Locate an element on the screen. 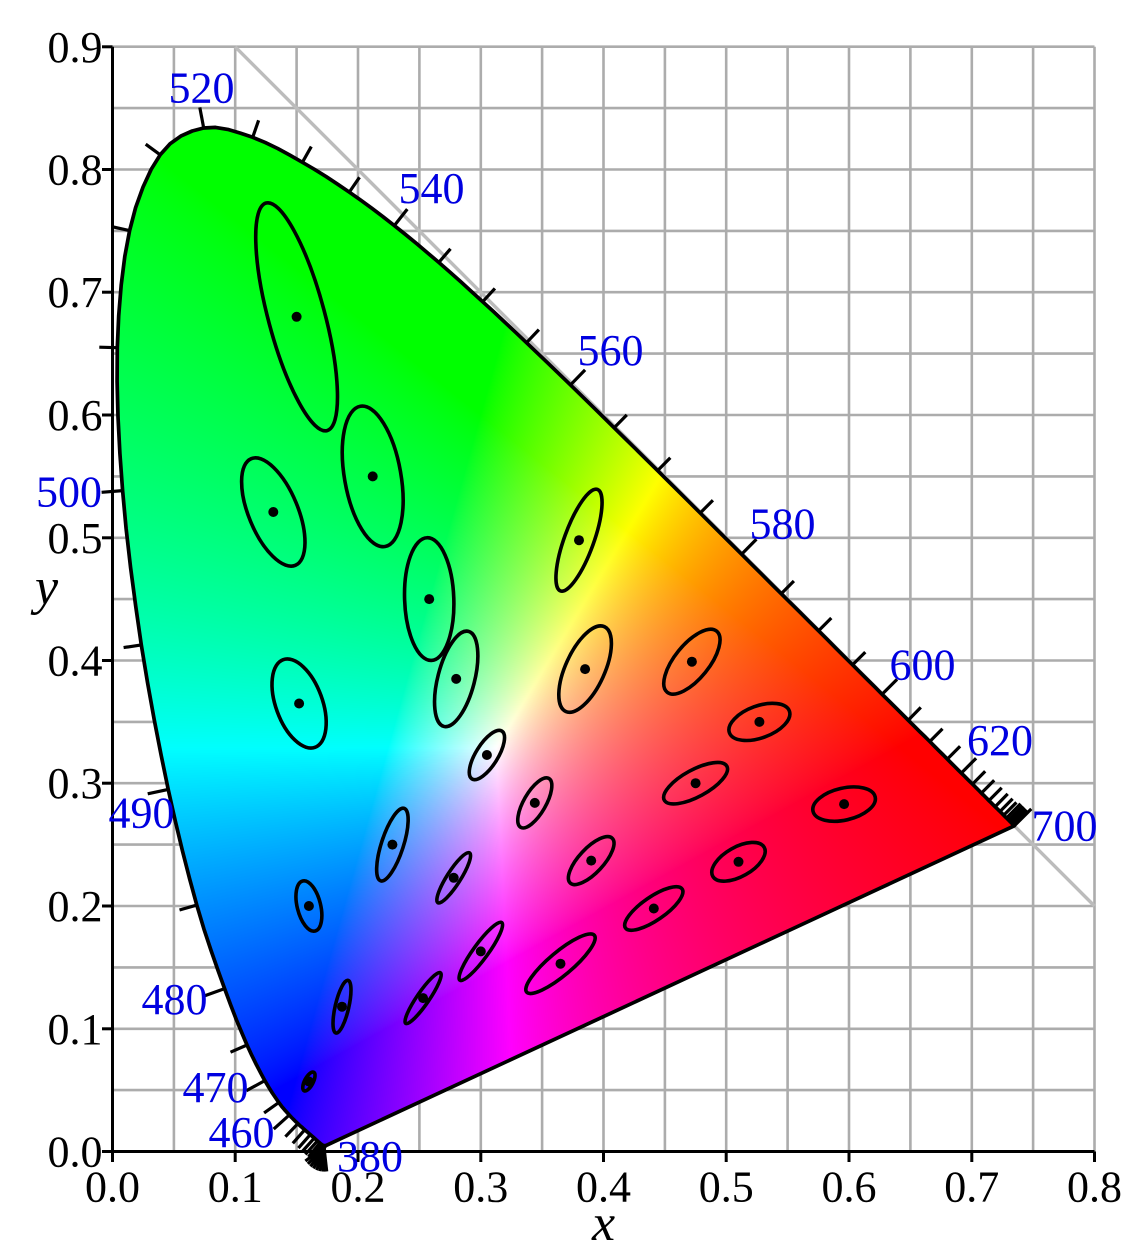  svg-text: 490 is located at coordinates (142, 813).